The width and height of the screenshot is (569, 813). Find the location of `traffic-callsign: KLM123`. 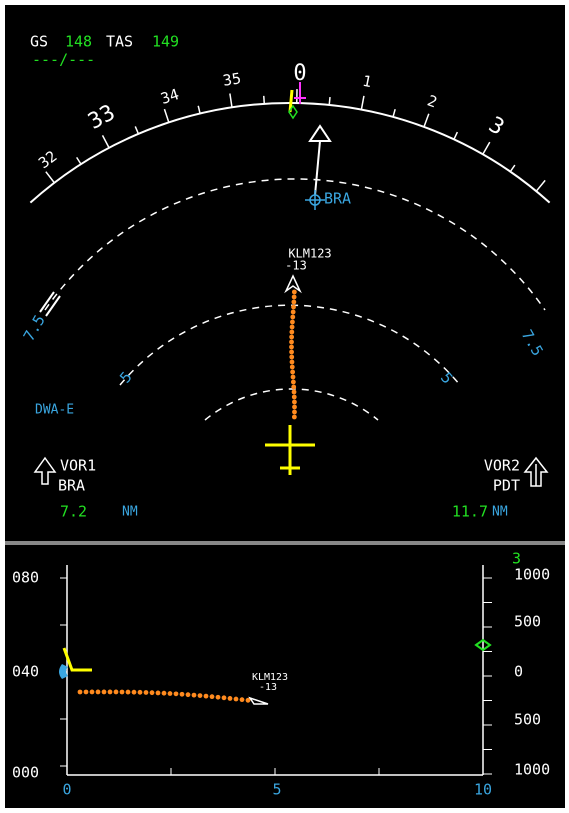

traffic-callsign: KLM123 is located at coordinates (309, 254).